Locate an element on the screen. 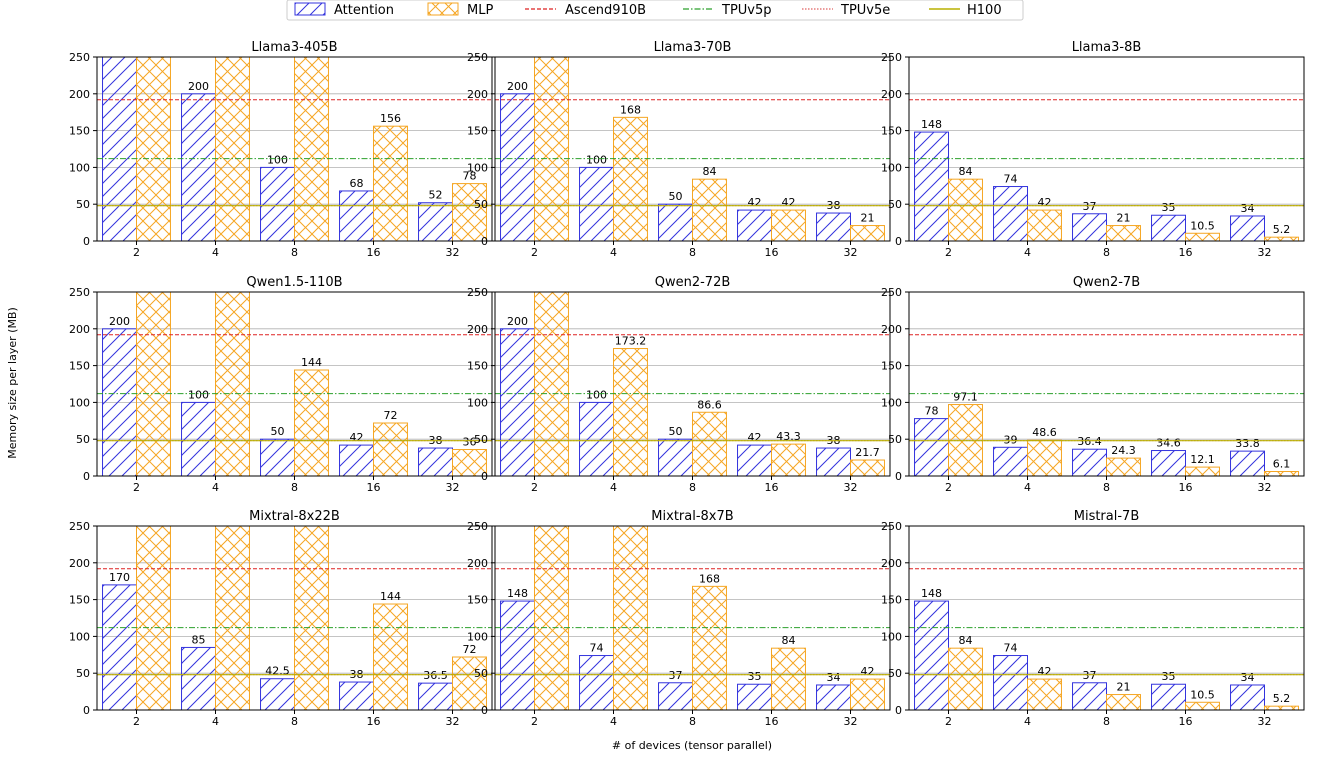 Image resolution: width=1322 pixels, height=757 pixels. figure-xlabel: # of devices (tensor parallel) is located at coordinates (692, 745).